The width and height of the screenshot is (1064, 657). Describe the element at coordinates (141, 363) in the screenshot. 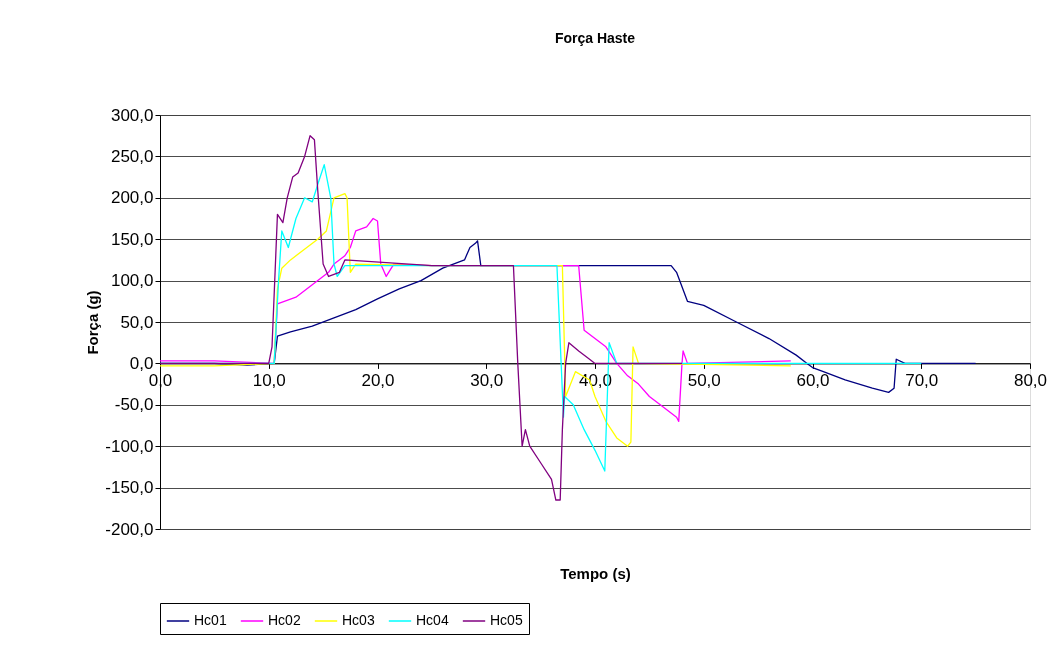

I see `y-tick-label: 0,0` at that location.